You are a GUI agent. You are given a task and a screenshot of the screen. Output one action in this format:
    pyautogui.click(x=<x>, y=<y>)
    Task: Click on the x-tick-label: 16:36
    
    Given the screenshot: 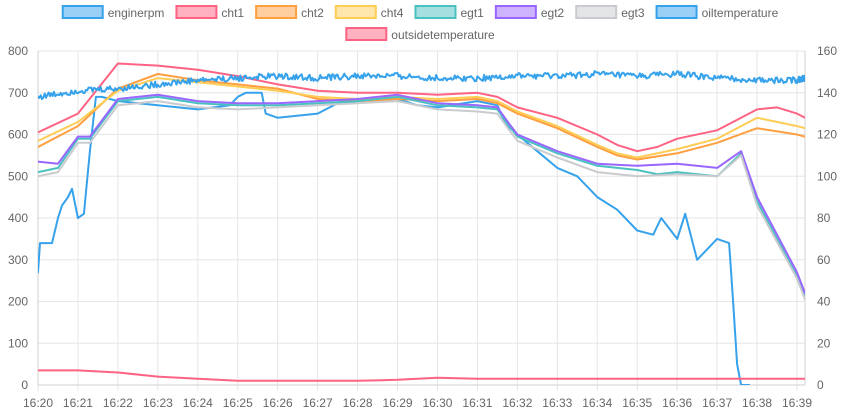 What is the action you would take?
    pyautogui.click(x=677, y=403)
    